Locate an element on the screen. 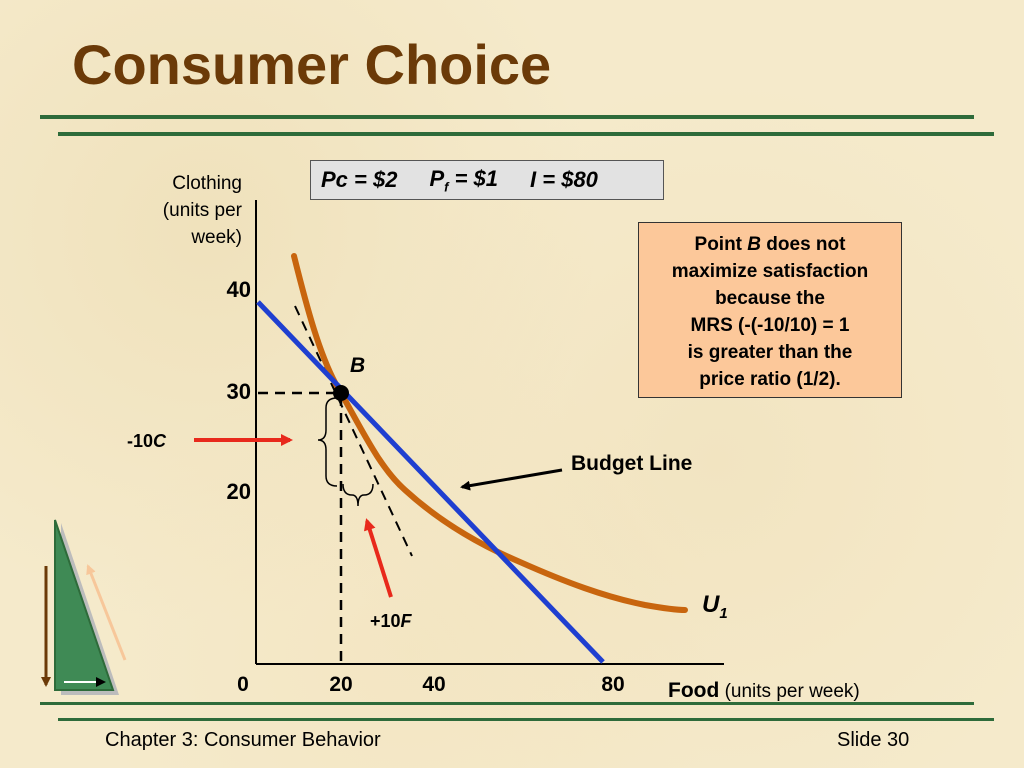  point-b-marker is located at coordinates (341, 393).